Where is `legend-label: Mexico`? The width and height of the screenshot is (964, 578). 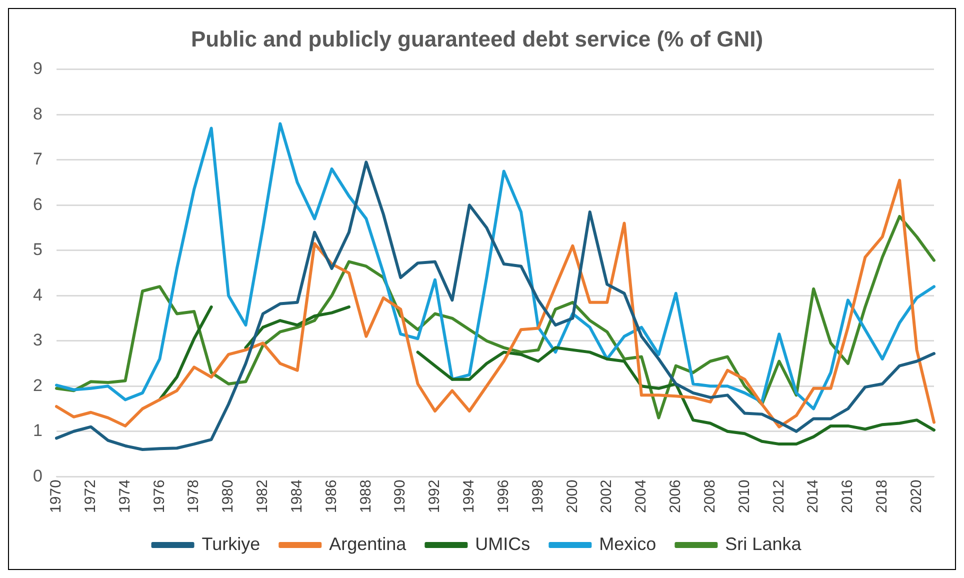
legend-label: Mexico is located at coordinates (627, 544).